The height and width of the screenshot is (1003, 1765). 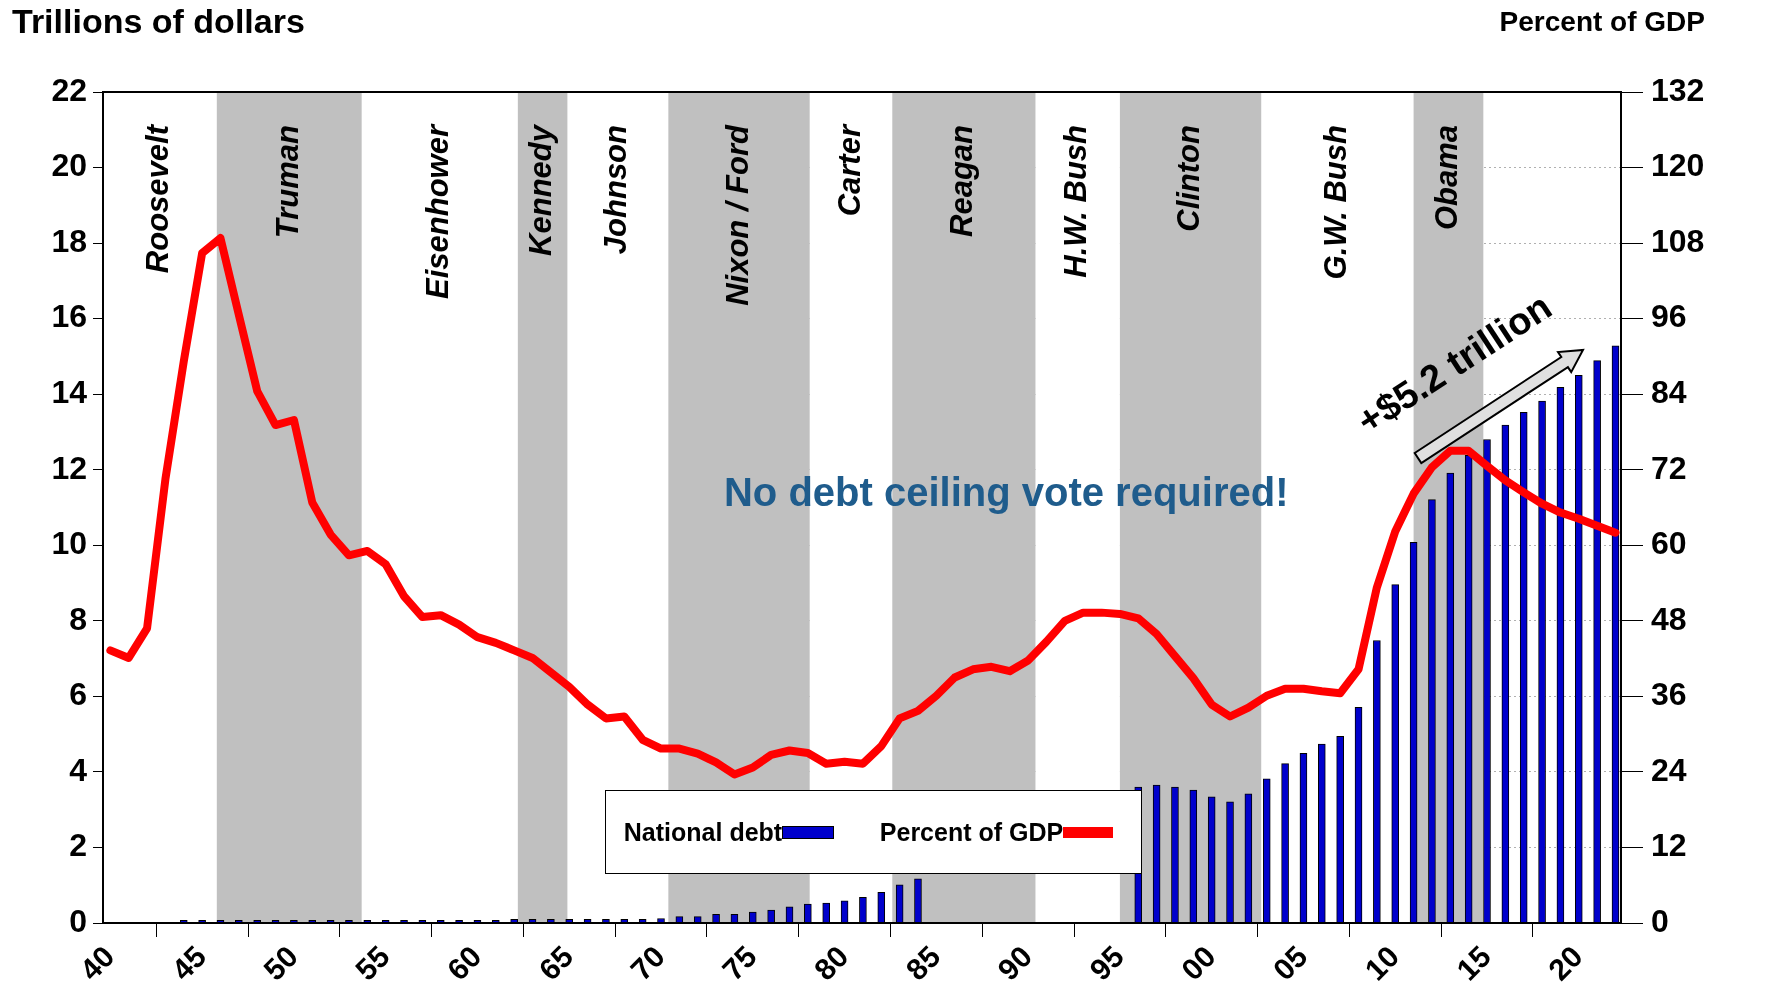 What do you see at coordinates (438, 211) in the screenshot?
I see `band-label: Eisenhower` at bounding box center [438, 211].